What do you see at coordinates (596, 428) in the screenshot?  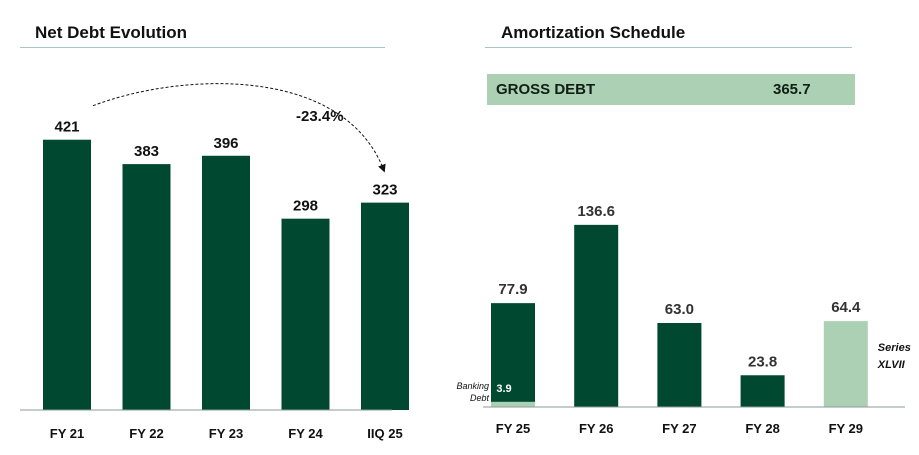 I see `amortization-category-fy-26: FY 26` at bounding box center [596, 428].